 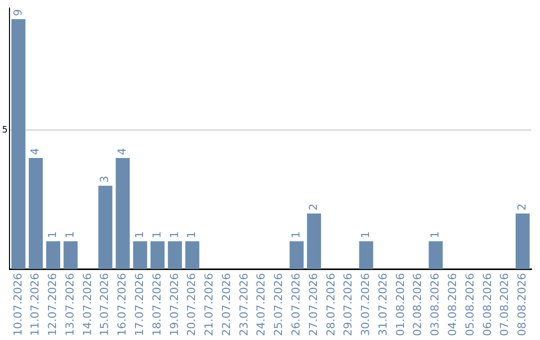 I want to click on x-tick-label: 02.08.2026, so click(x=417, y=304).